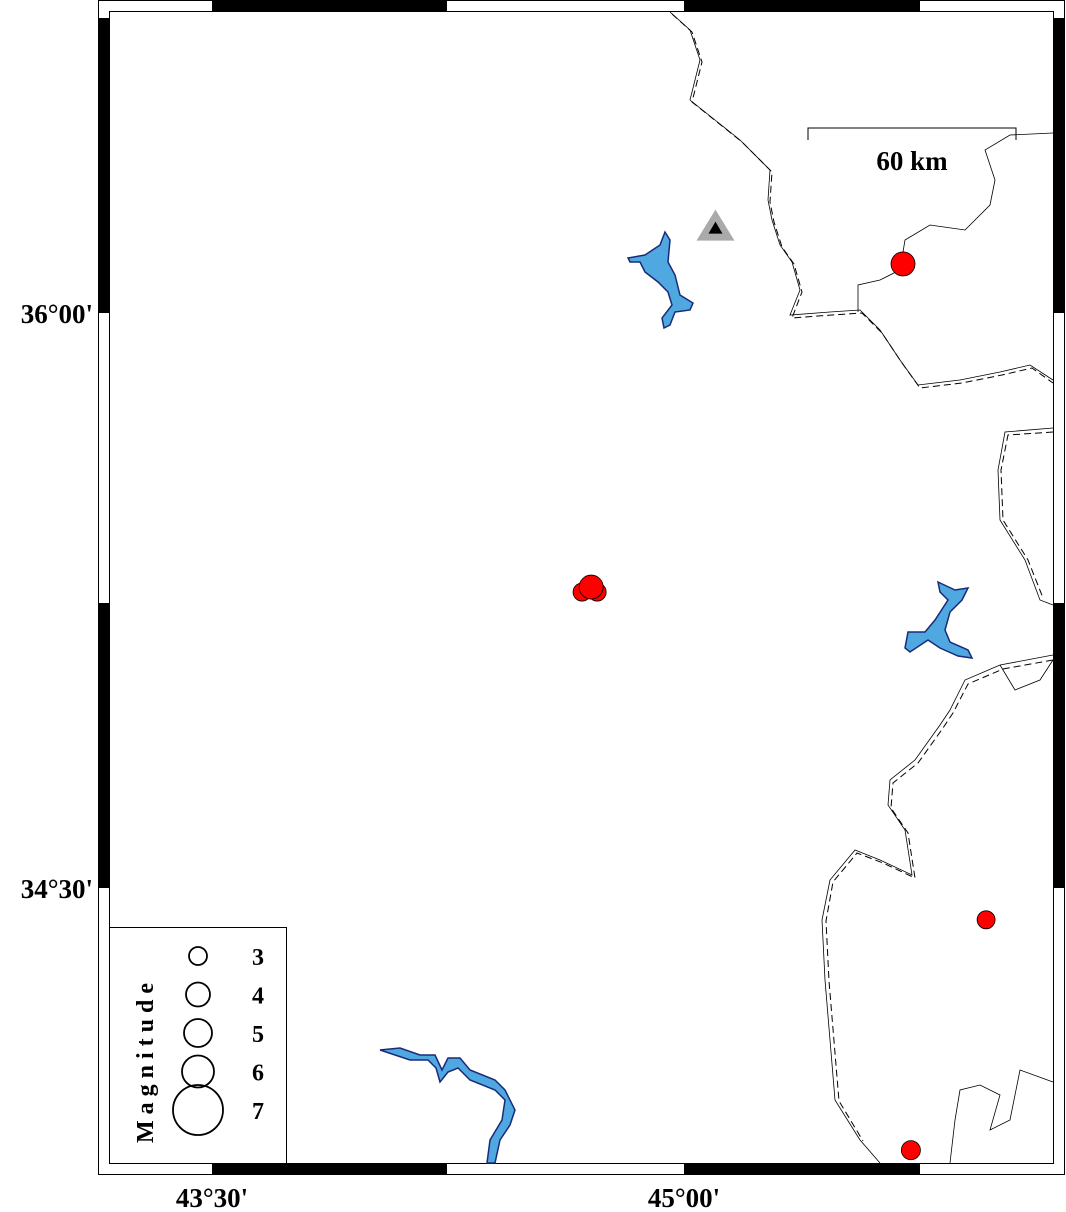  What do you see at coordinates (684, 1197) in the screenshot?
I see `longitude-tick-label: 45°00'` at bounding box center [684, 1197].